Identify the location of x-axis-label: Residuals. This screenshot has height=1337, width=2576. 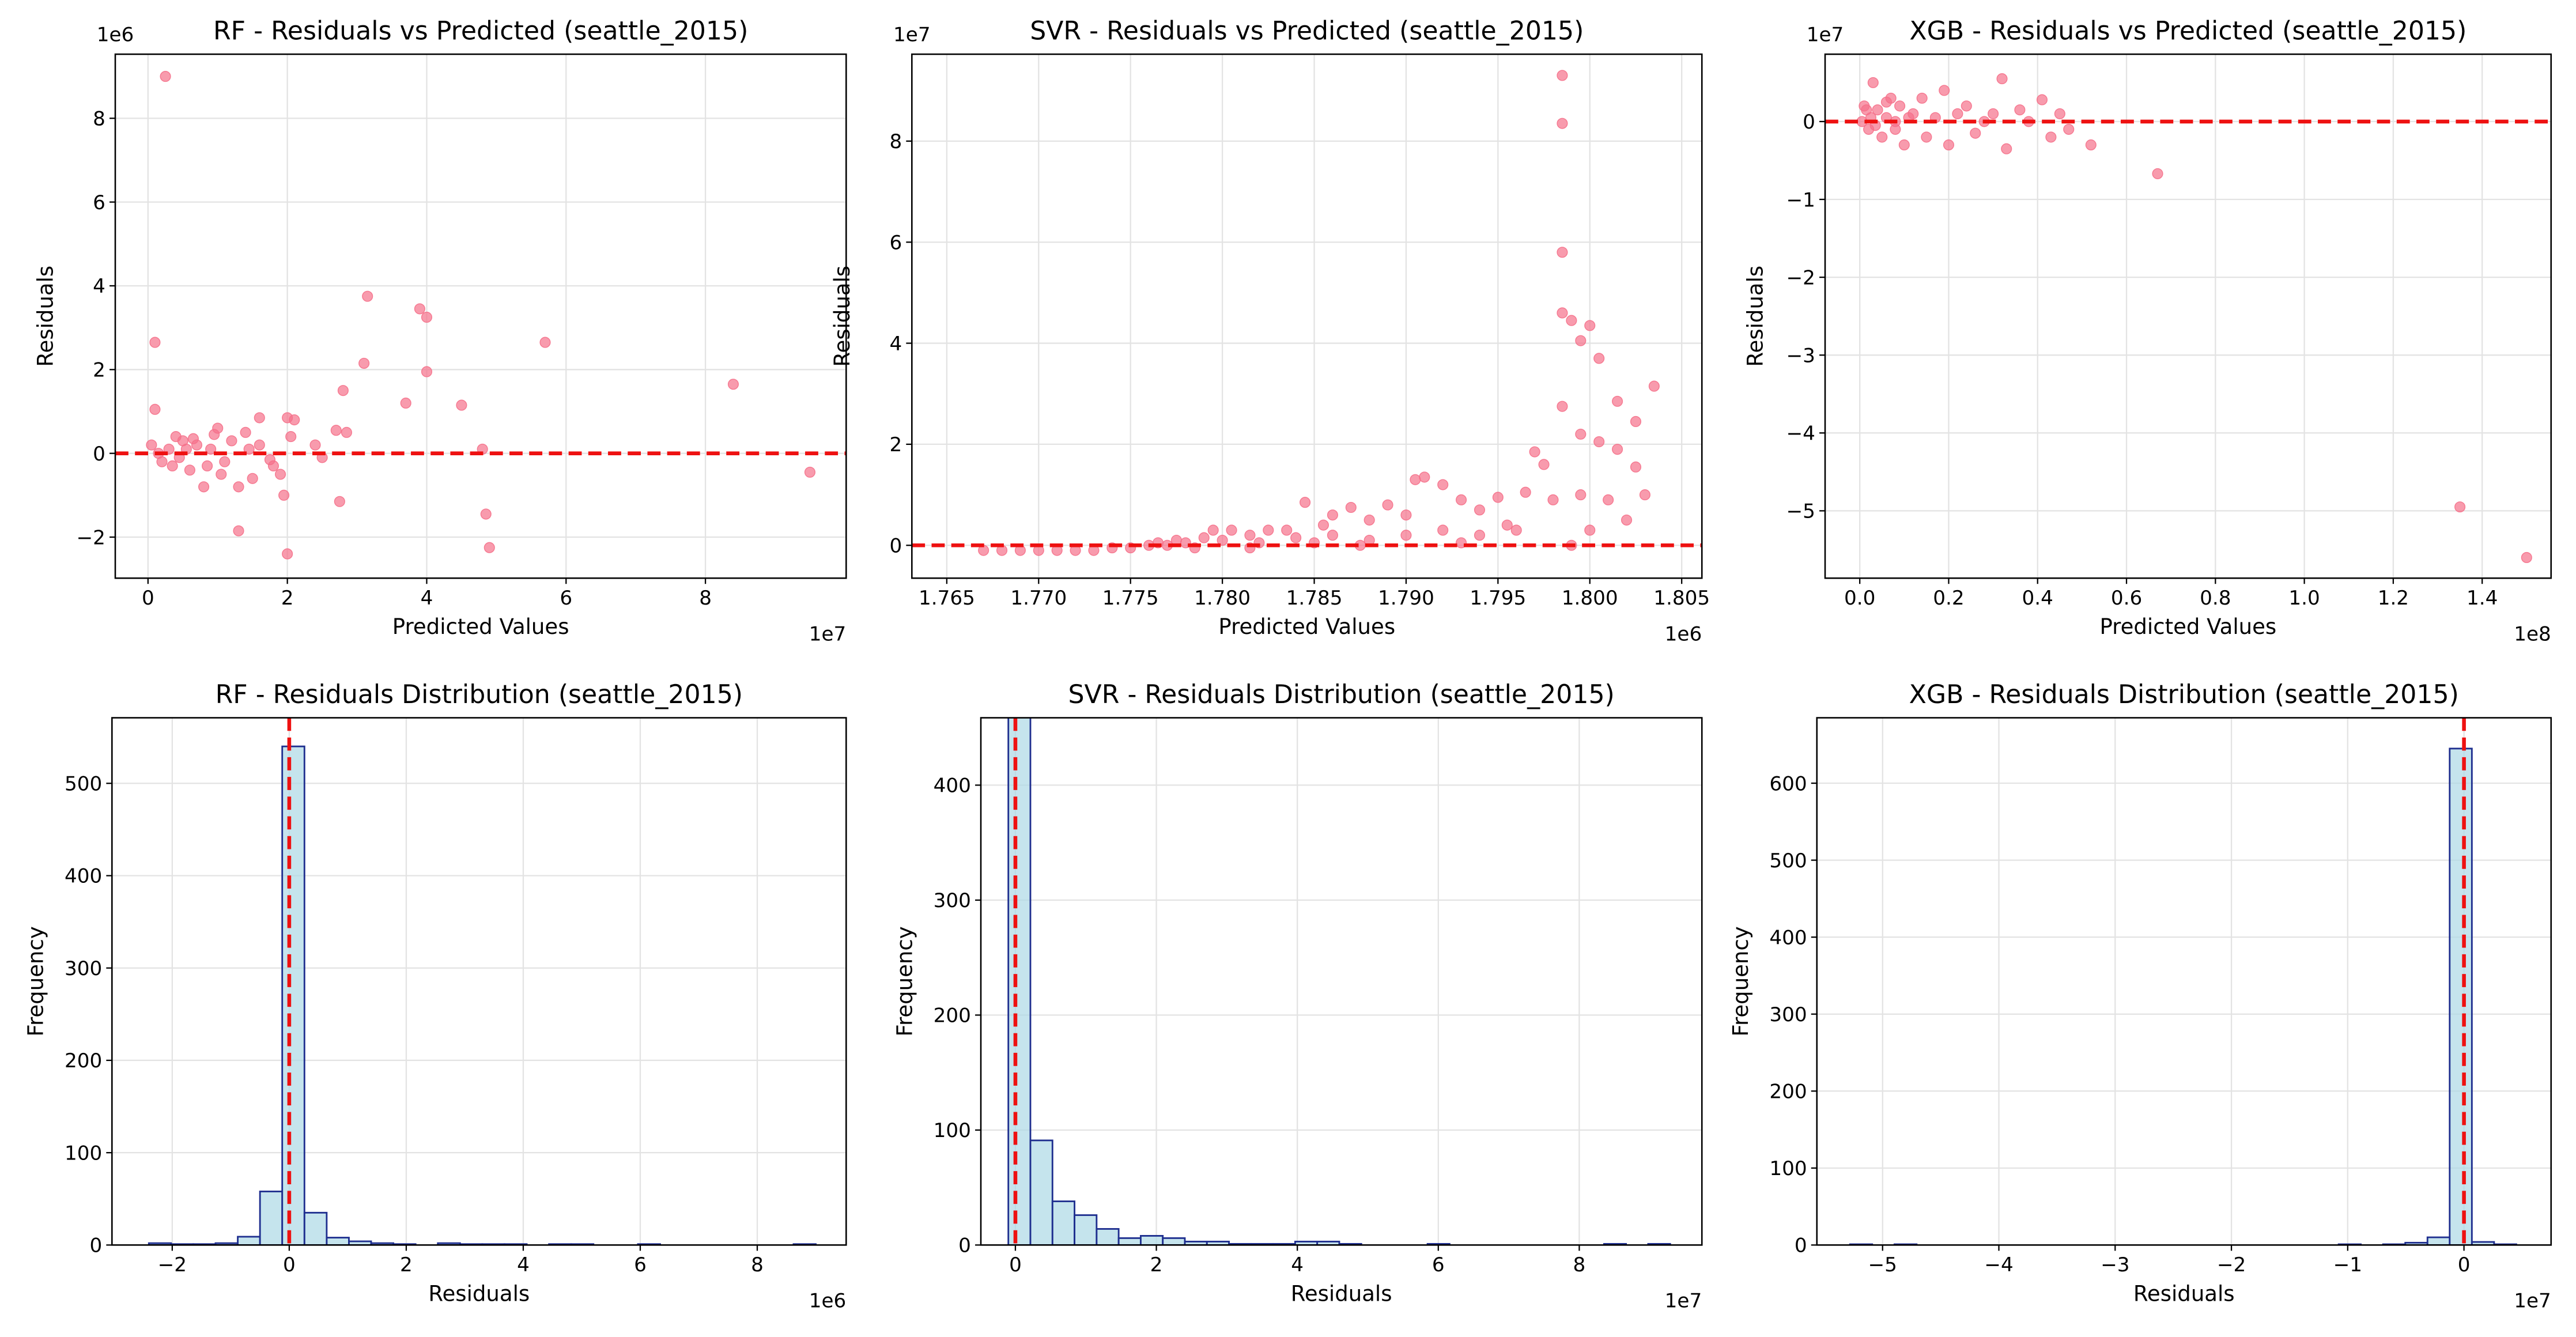
(2184, 1293).